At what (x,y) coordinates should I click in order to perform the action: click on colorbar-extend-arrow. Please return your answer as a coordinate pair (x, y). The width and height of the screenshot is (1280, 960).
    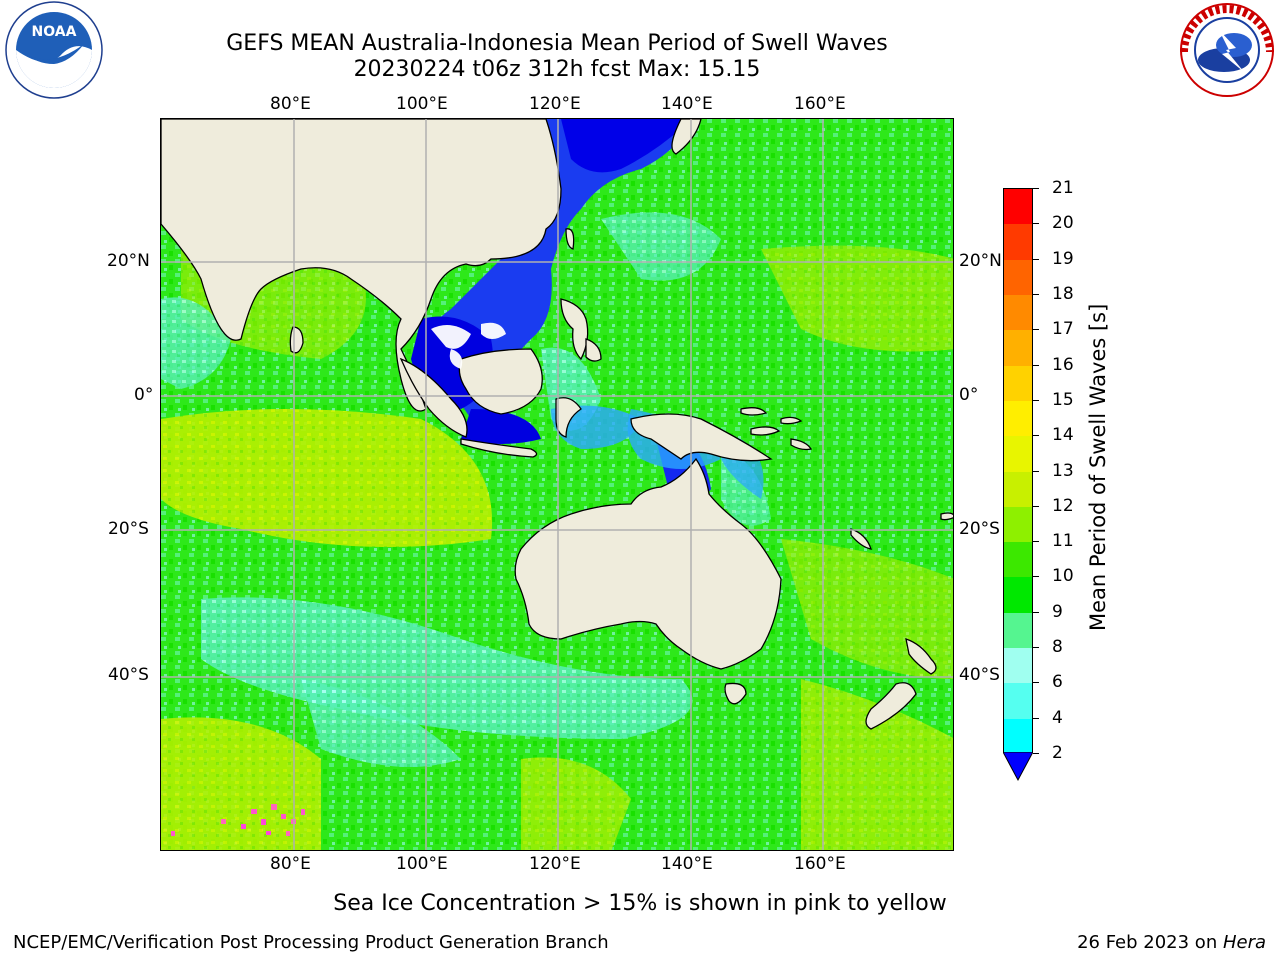
    Looking at the image, I should click on (1018, 766).